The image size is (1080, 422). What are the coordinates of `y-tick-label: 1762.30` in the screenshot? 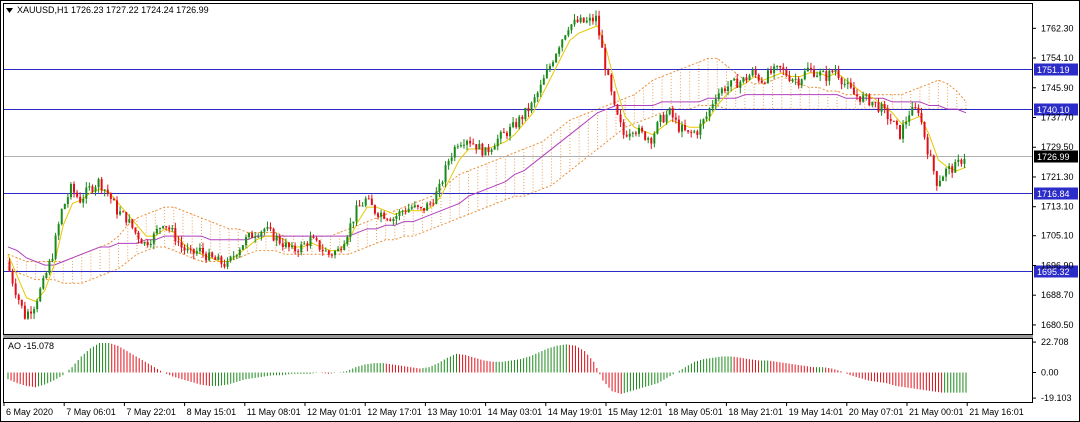 It's located at (1057, 28).